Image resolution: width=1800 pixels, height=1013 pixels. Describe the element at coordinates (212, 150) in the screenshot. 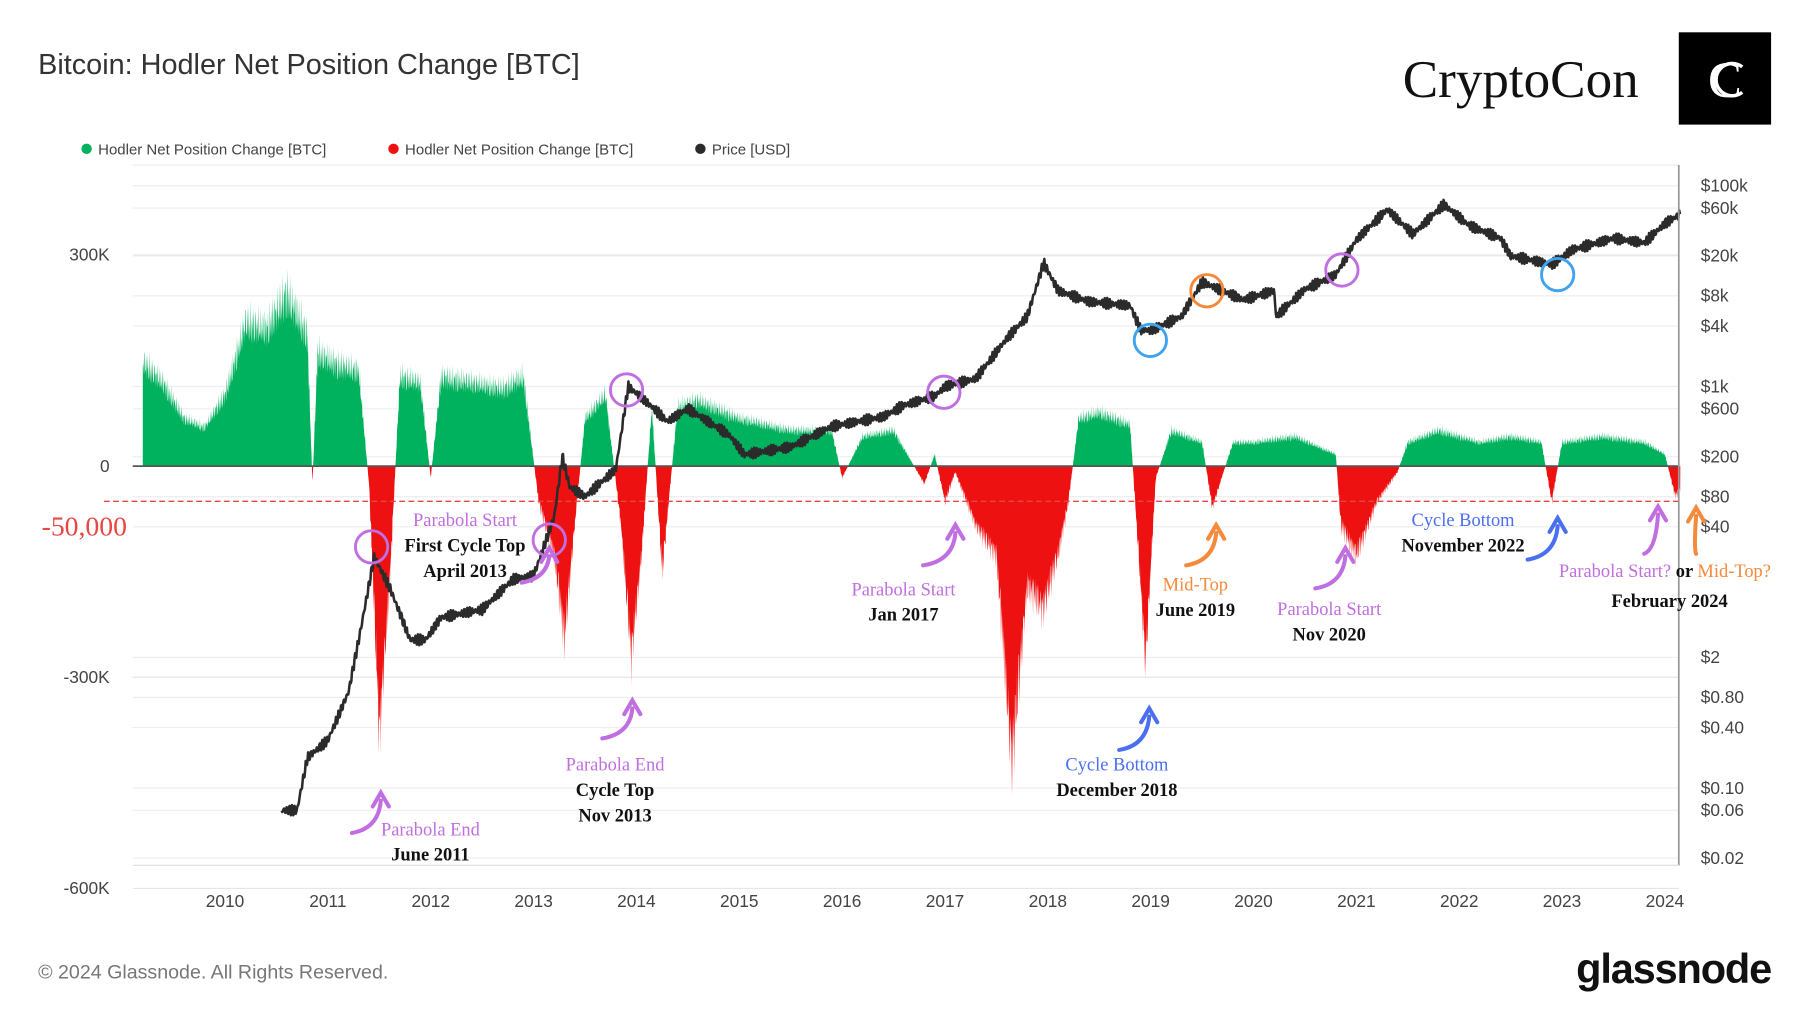

I see `legend-label-0: Hodler Net Position Change [BTC]` at that location.